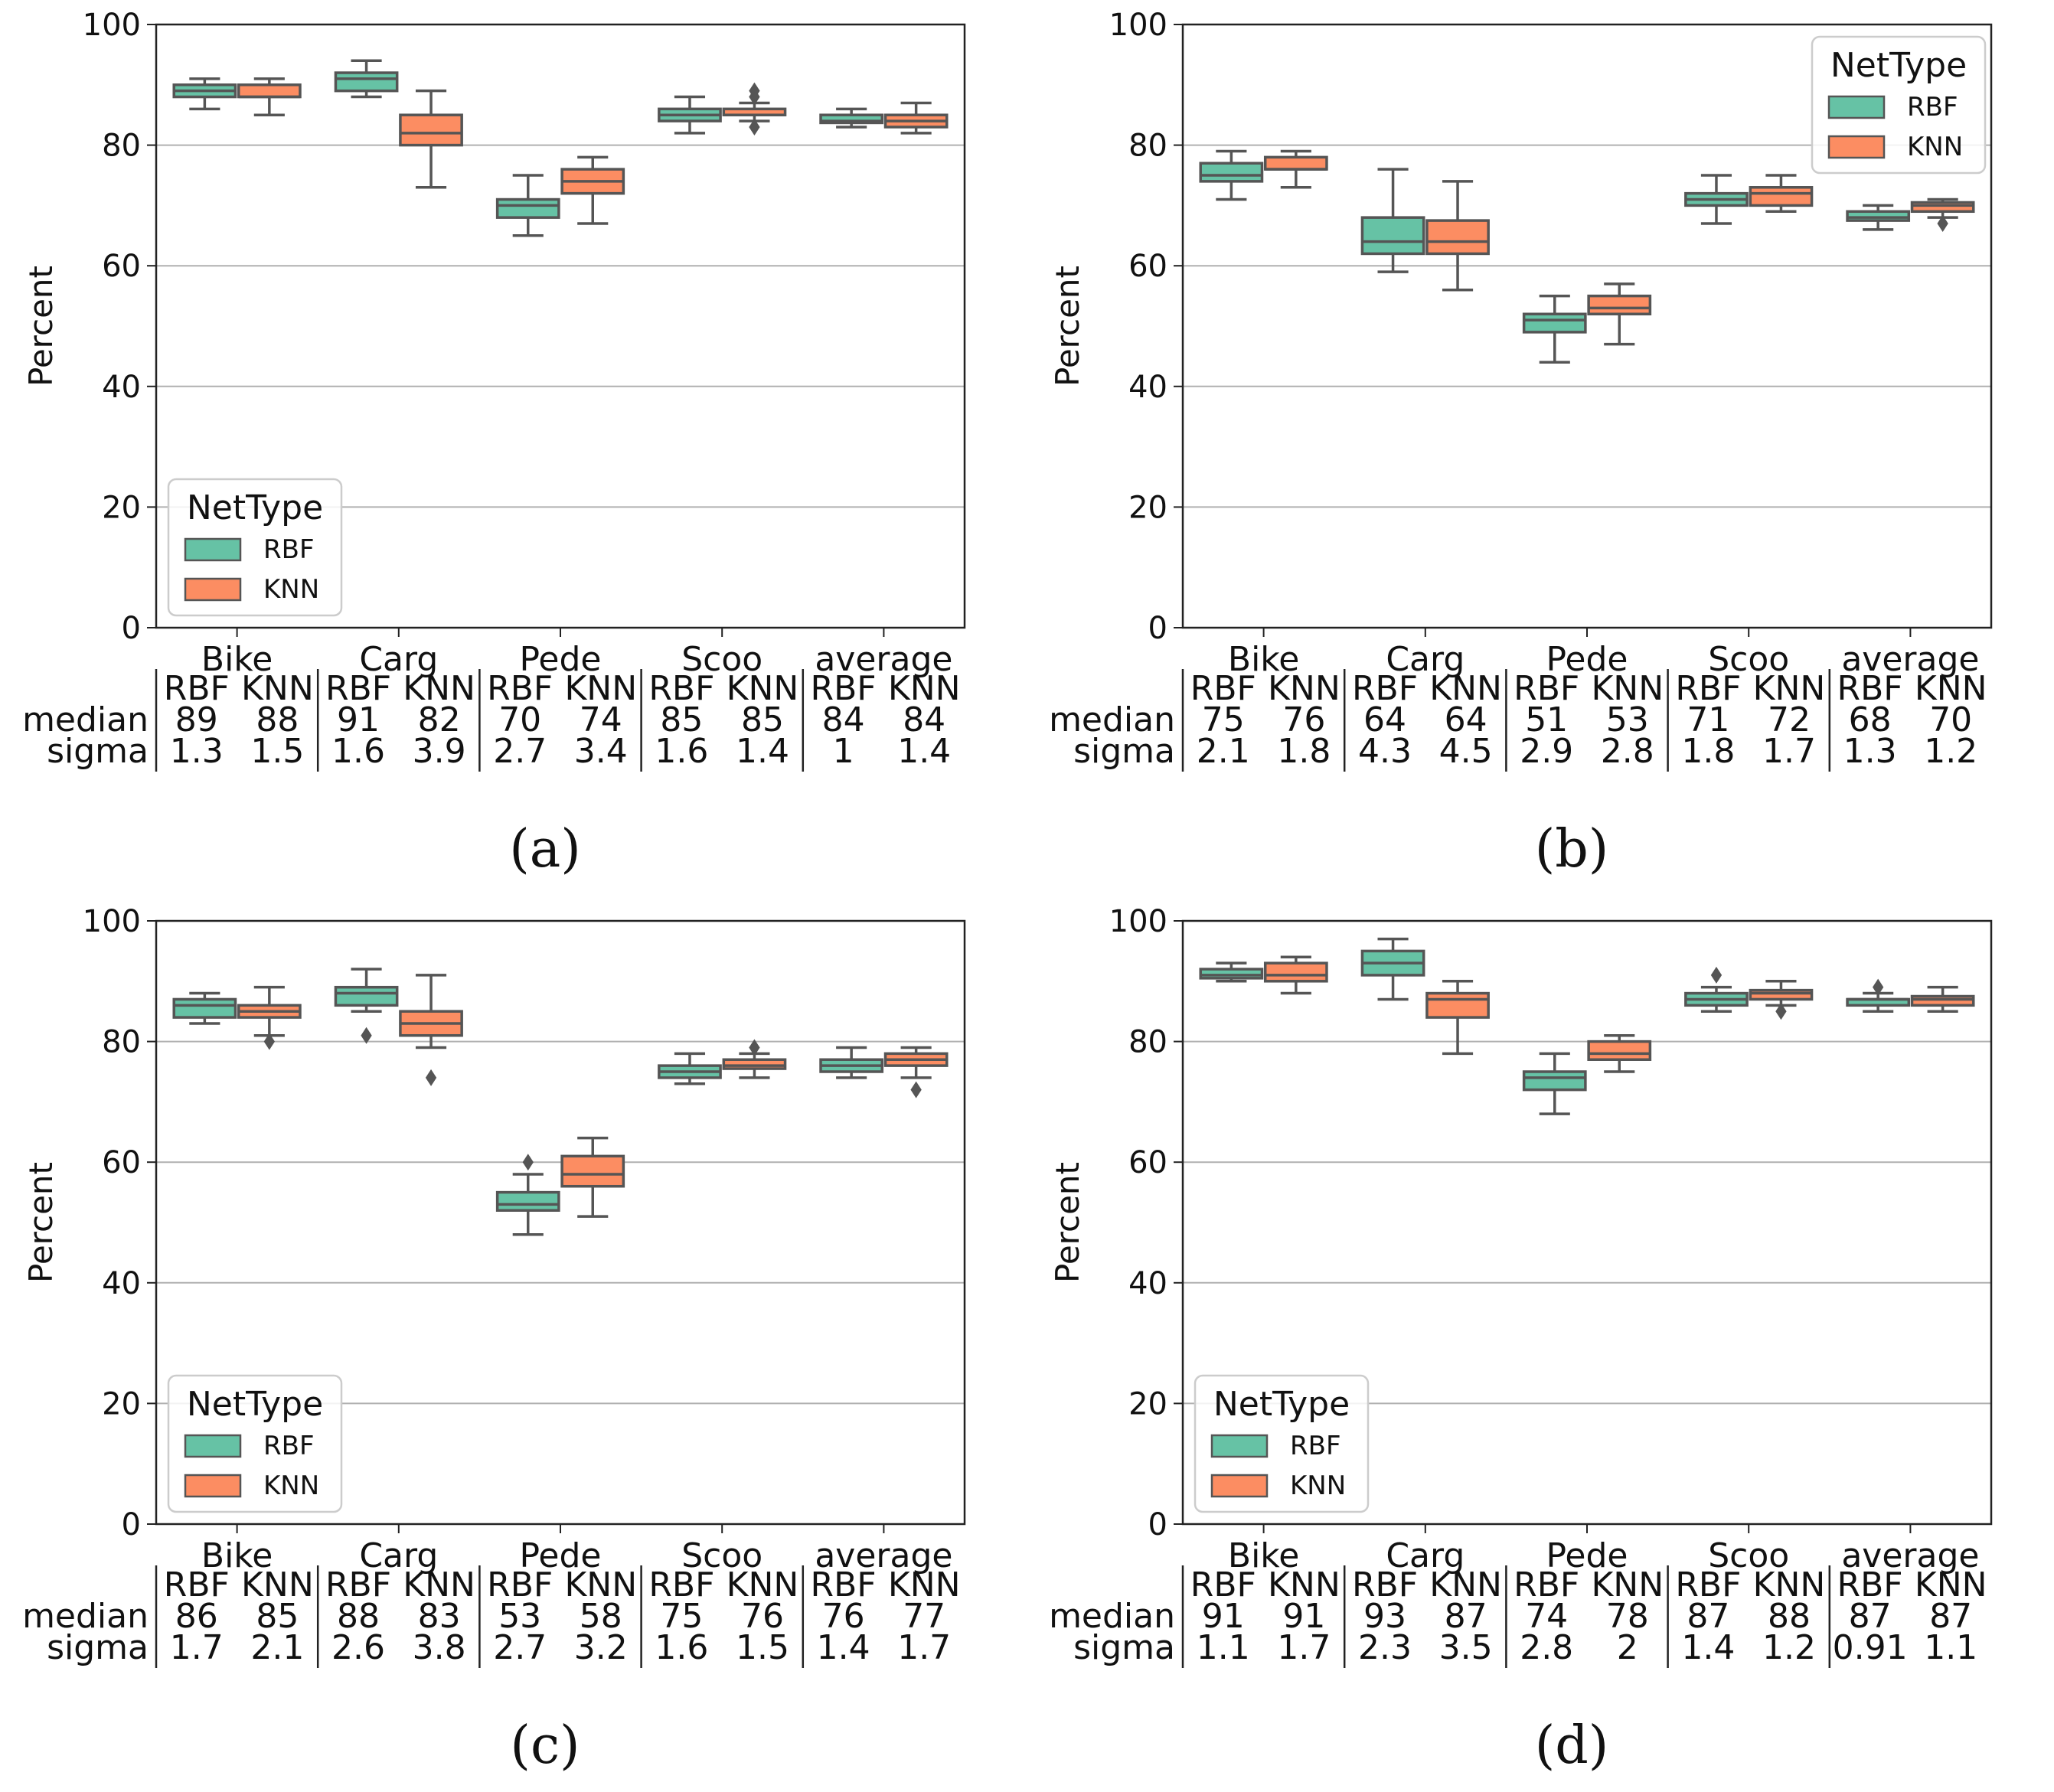 The width and height of the screenshot is (2054, 1792). I want to click on table-sigma-value: 1.8, so click(1708, 752).